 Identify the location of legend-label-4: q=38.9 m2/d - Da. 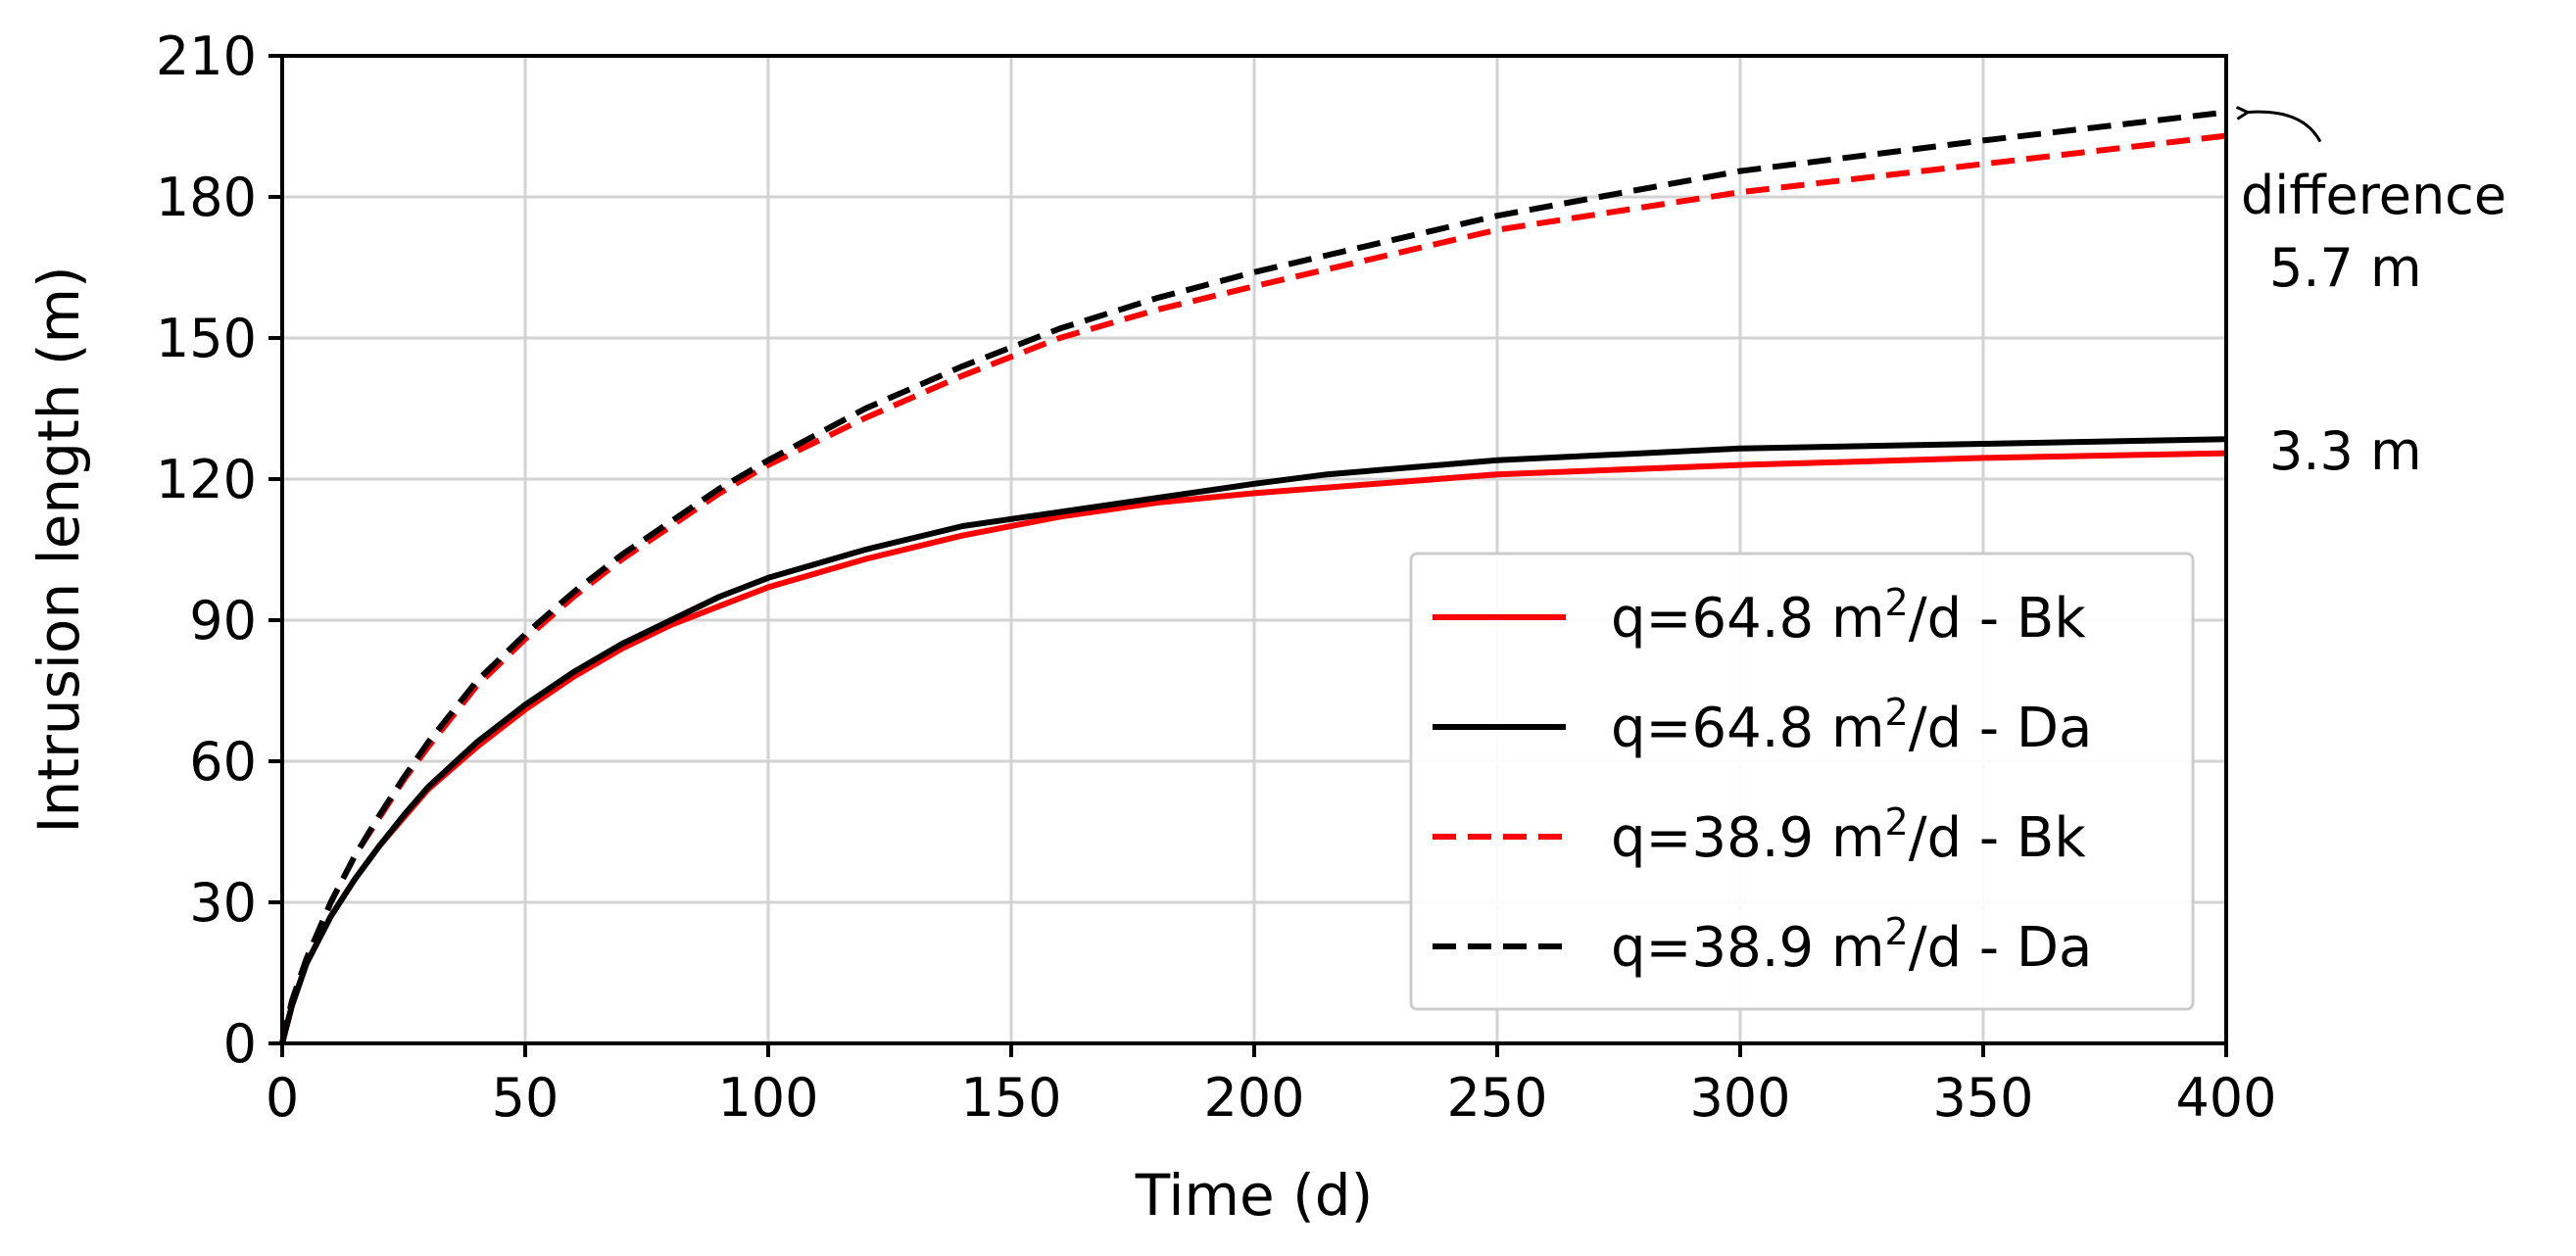
(1851, 945).